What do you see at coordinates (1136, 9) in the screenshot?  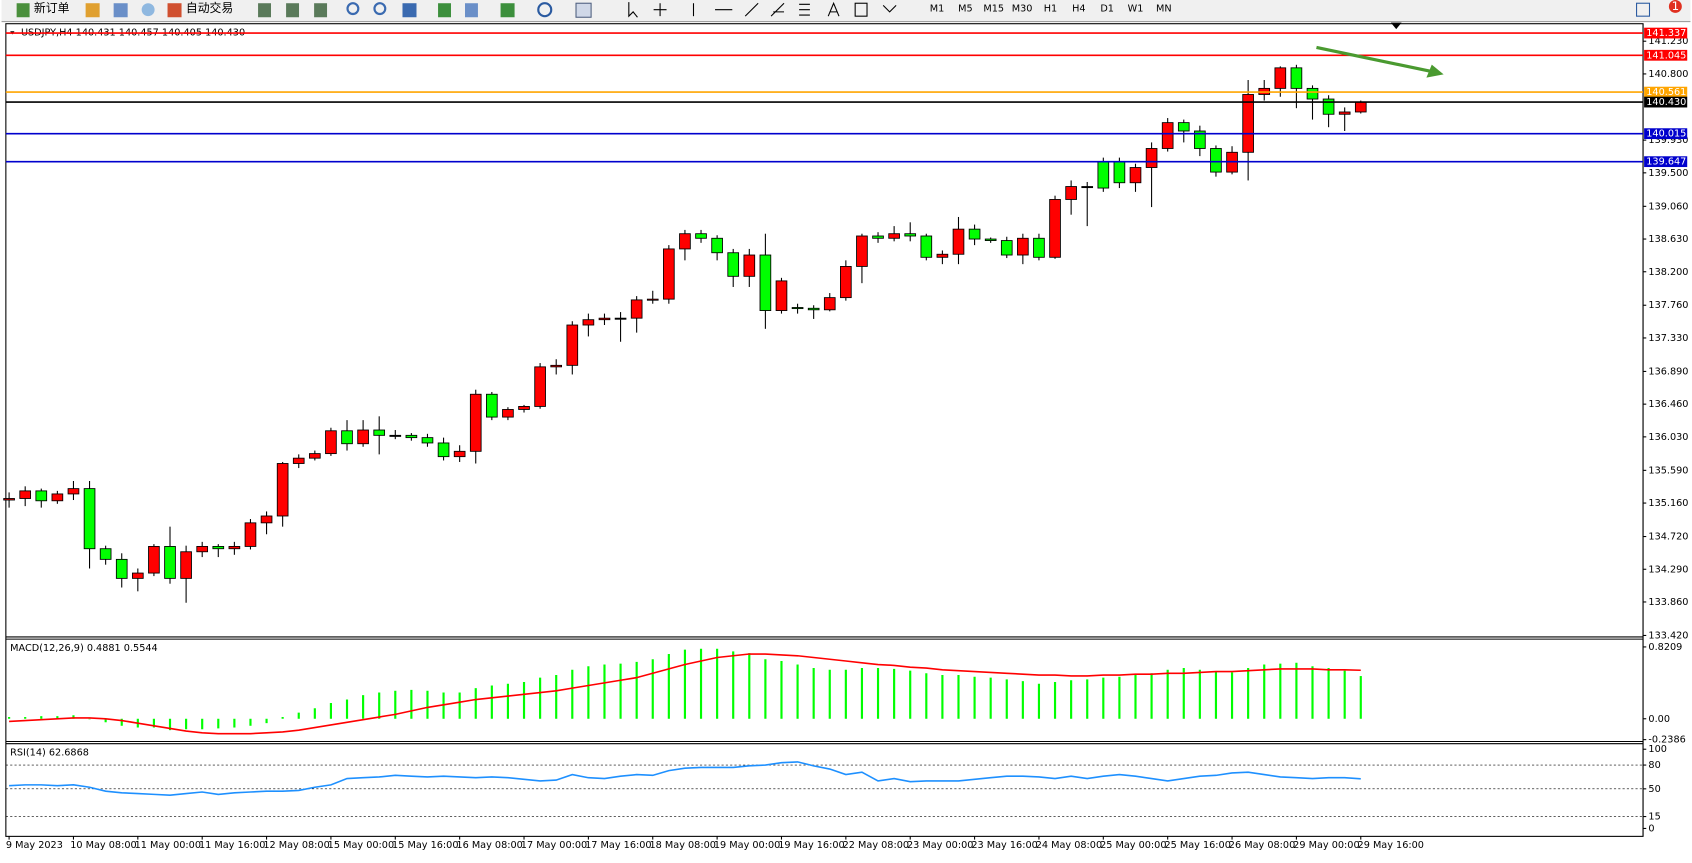 I see `timeframe-button: W1` at bounding box center [1136, 9].